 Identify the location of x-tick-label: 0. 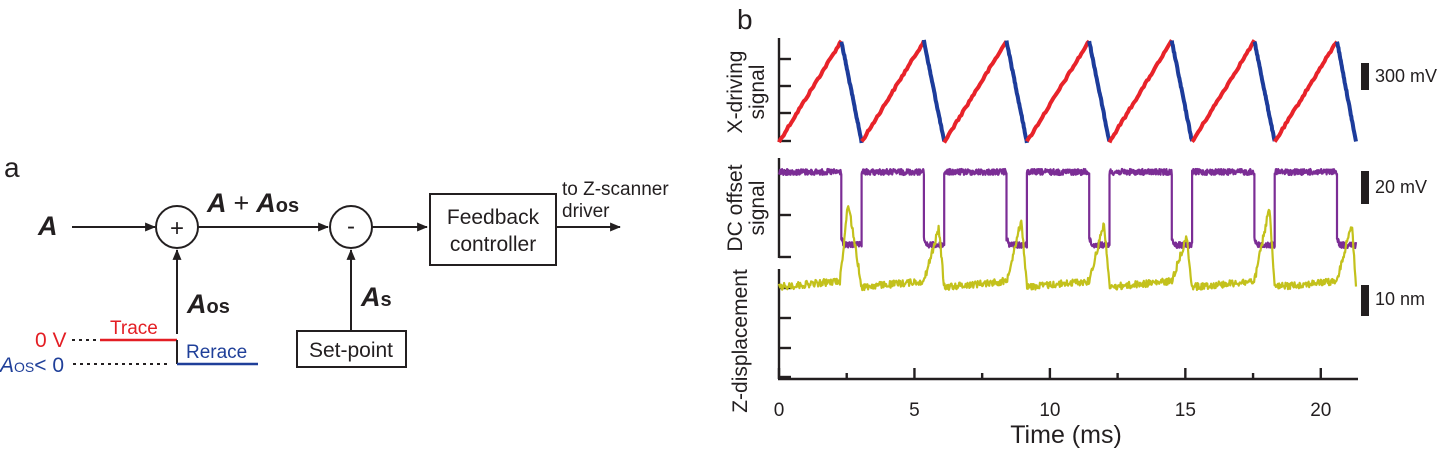
(779, 410).